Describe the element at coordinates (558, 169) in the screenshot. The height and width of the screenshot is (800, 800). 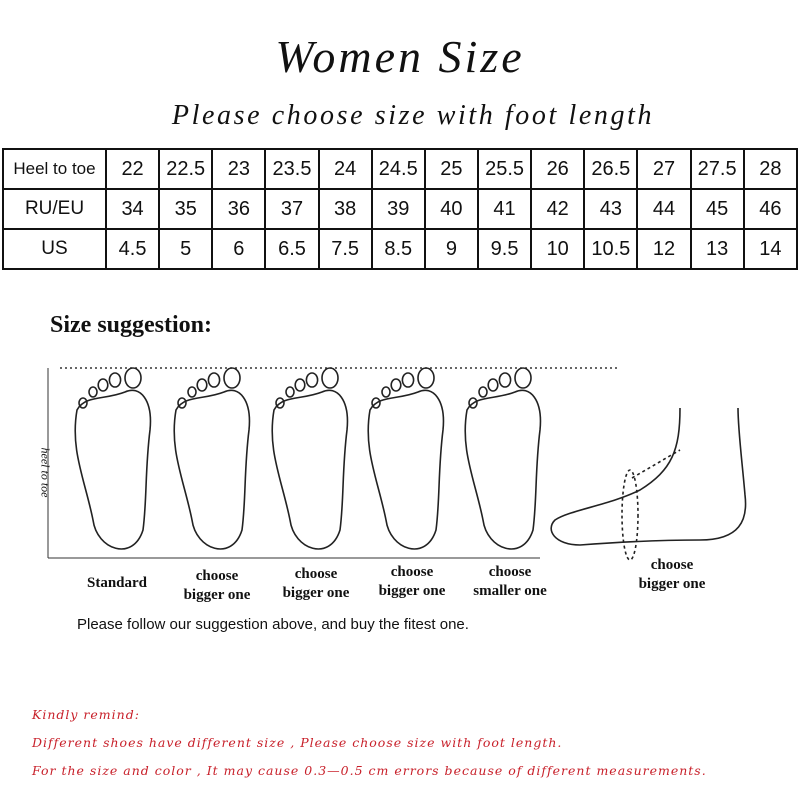
I see `table-cell: 26` at that location.